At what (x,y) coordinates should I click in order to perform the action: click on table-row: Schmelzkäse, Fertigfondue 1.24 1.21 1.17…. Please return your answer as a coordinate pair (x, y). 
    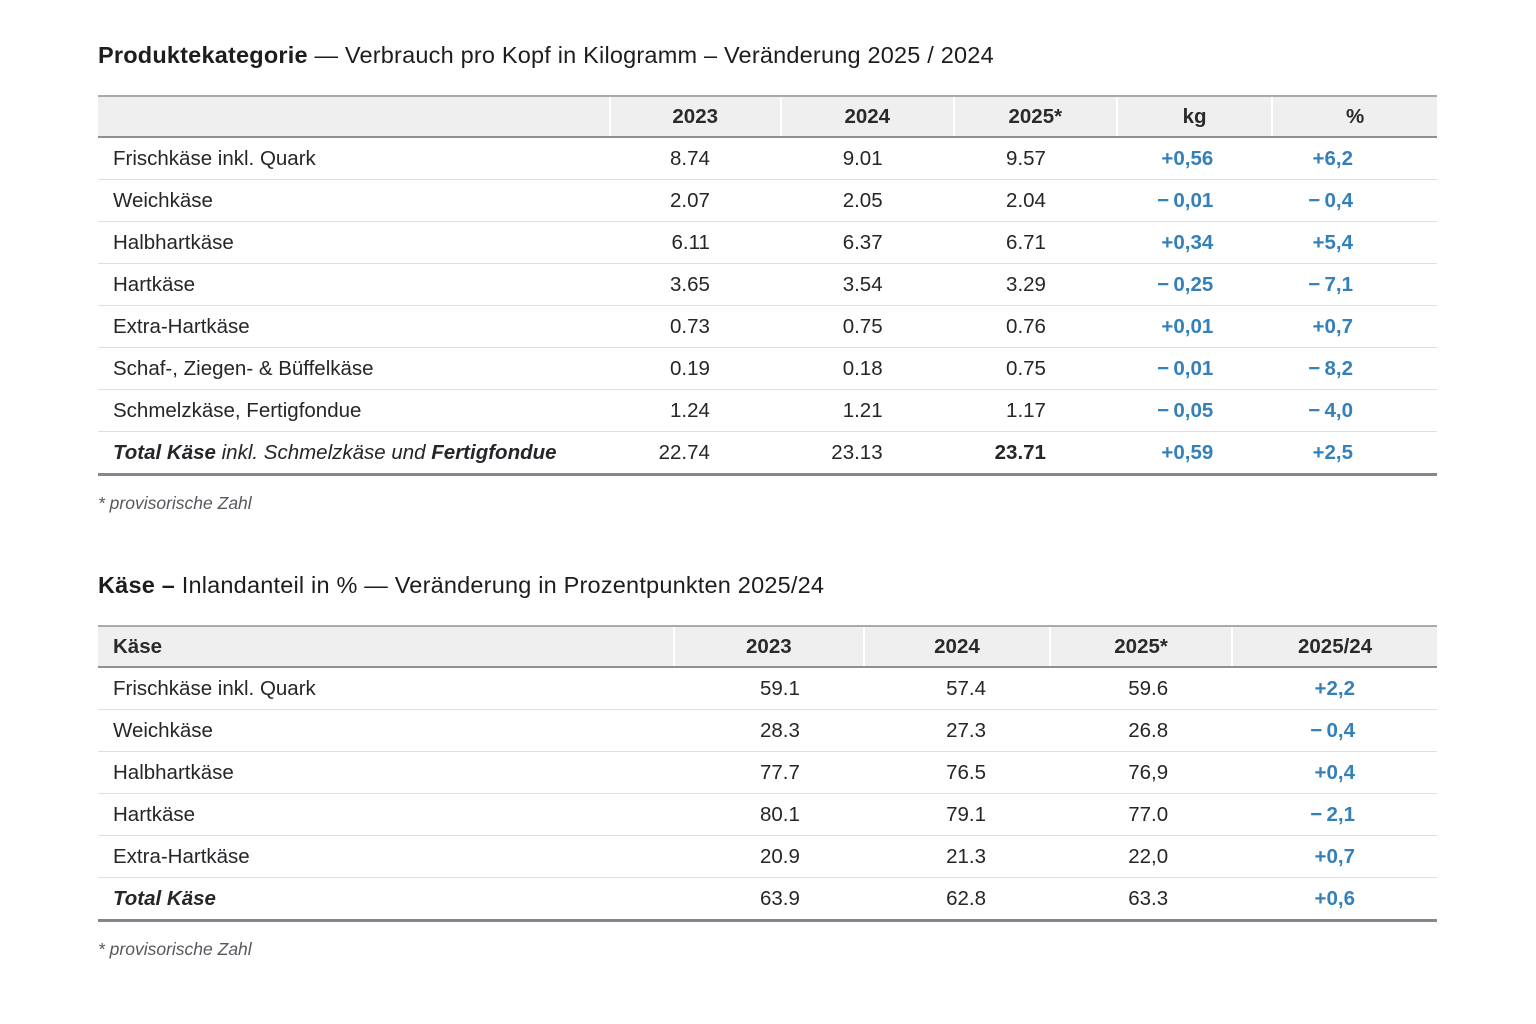
    Looking at the image, I should click on (767, 410).